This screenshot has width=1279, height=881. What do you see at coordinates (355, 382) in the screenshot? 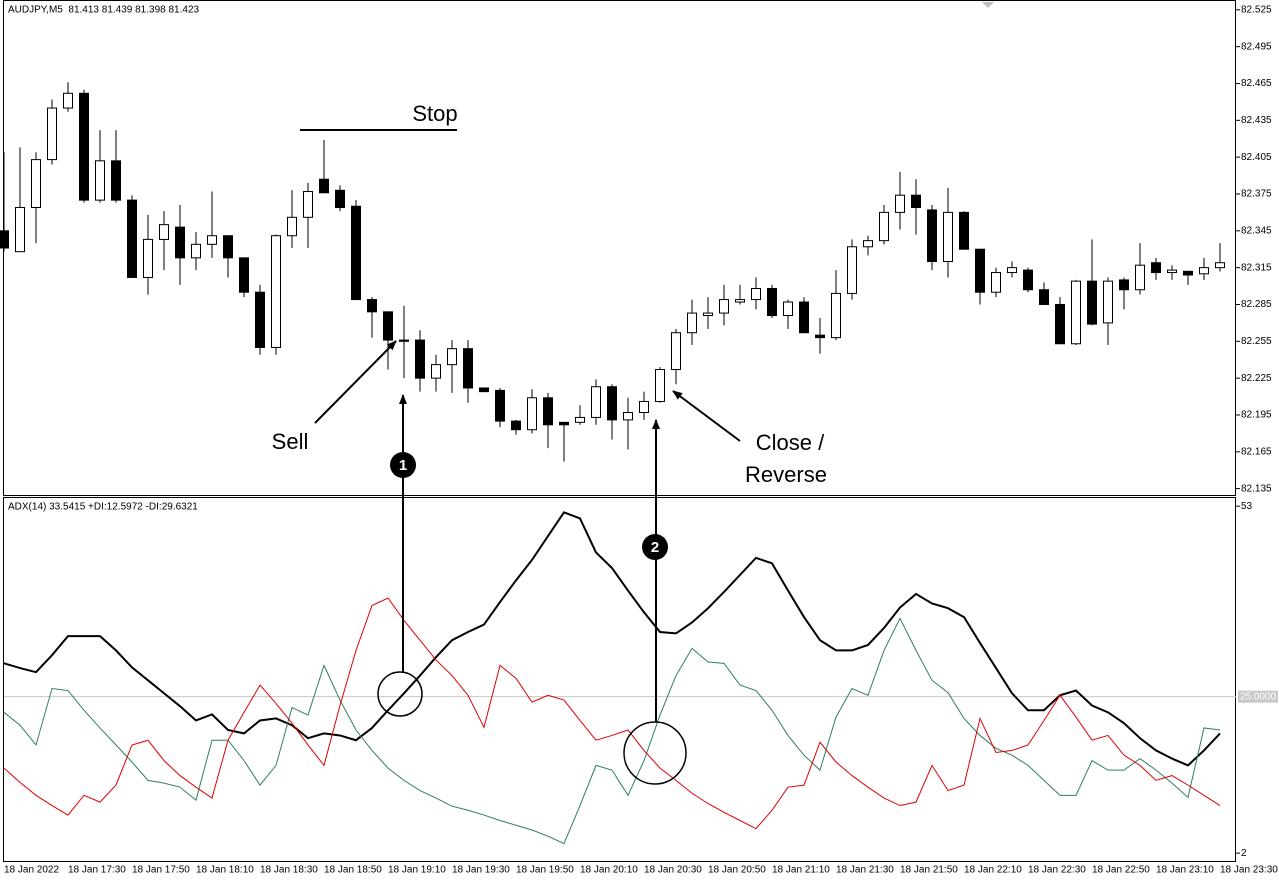
I see `sell-arrow` at bounding box center [355, 382].